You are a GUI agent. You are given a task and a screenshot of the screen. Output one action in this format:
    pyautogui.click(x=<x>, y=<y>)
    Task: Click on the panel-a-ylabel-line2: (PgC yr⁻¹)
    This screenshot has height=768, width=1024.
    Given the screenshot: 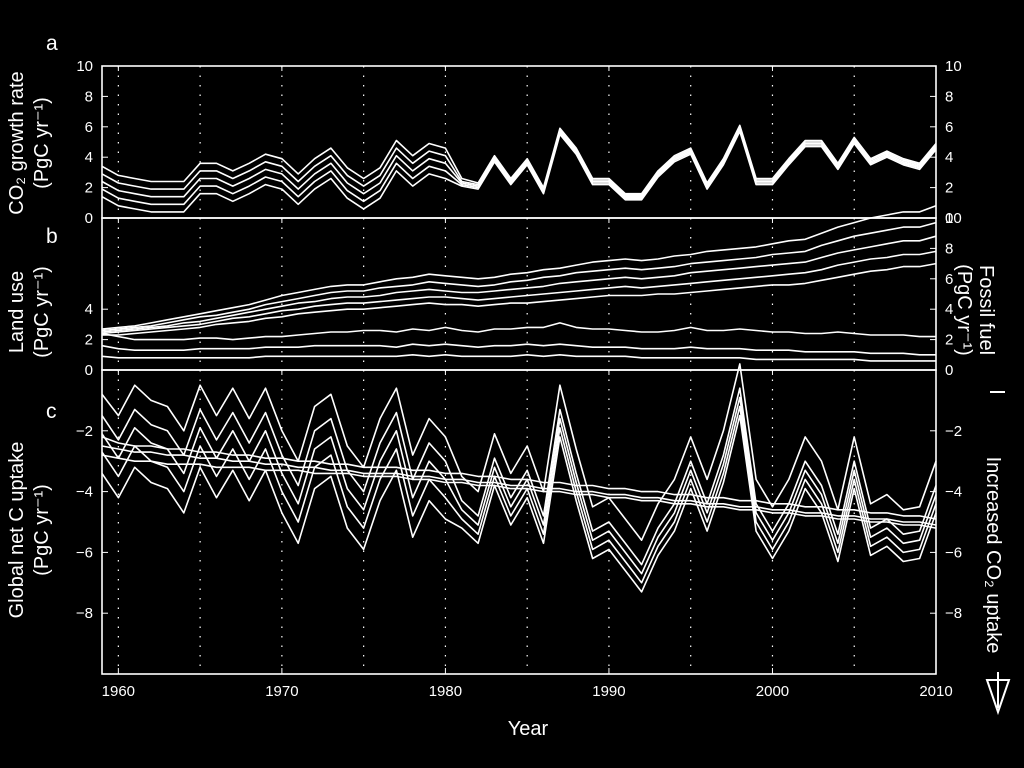 What is the action you would take?
    pyautogui.click(x=42, y=143)
    